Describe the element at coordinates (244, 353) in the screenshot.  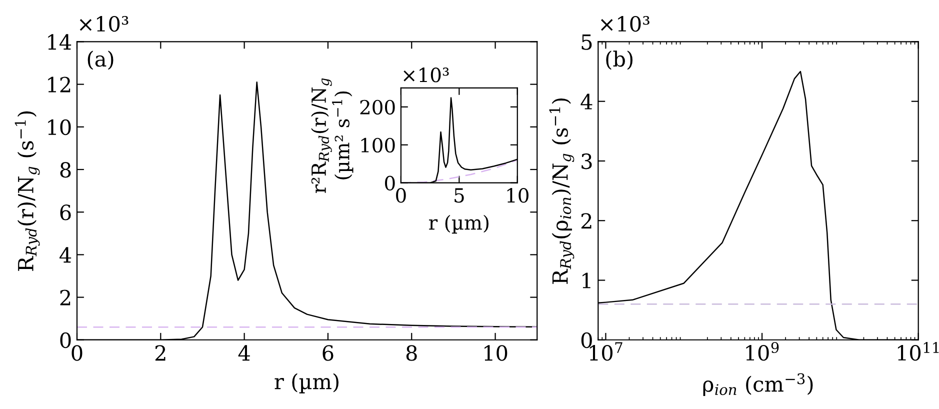
I see `x-tick-label: 4` at that location.